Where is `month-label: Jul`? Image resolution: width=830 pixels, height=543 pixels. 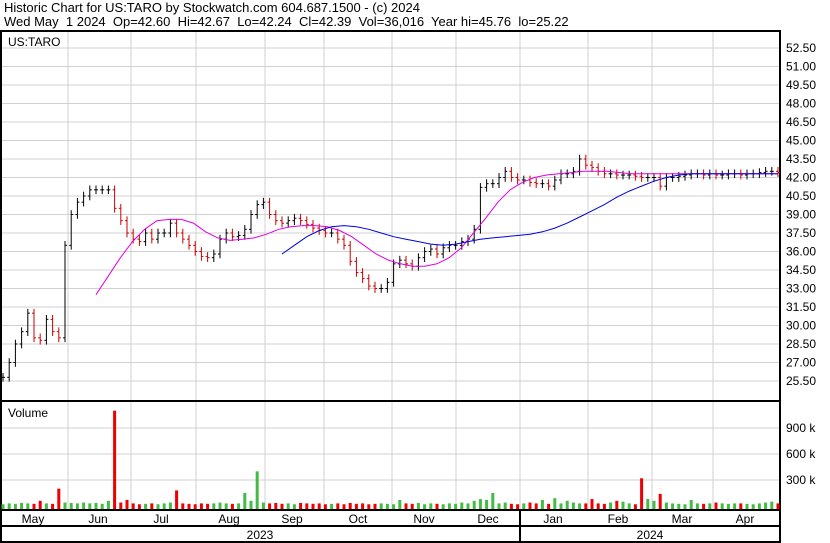
month-label: Jul is located at coordinates (160, 519).